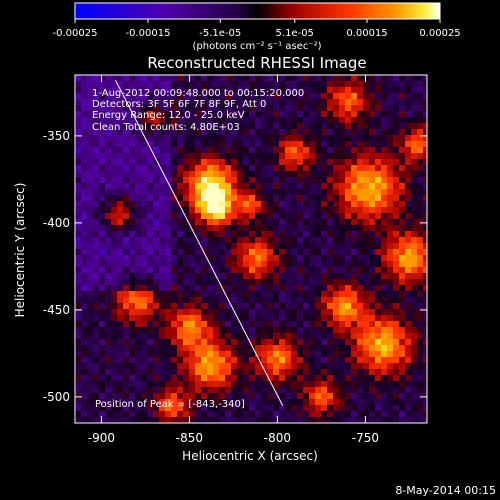  What do you see at coordinates (101, 438) in the screenshot?
I see `x-tick-label: -900` at bounding box center [101, 438].